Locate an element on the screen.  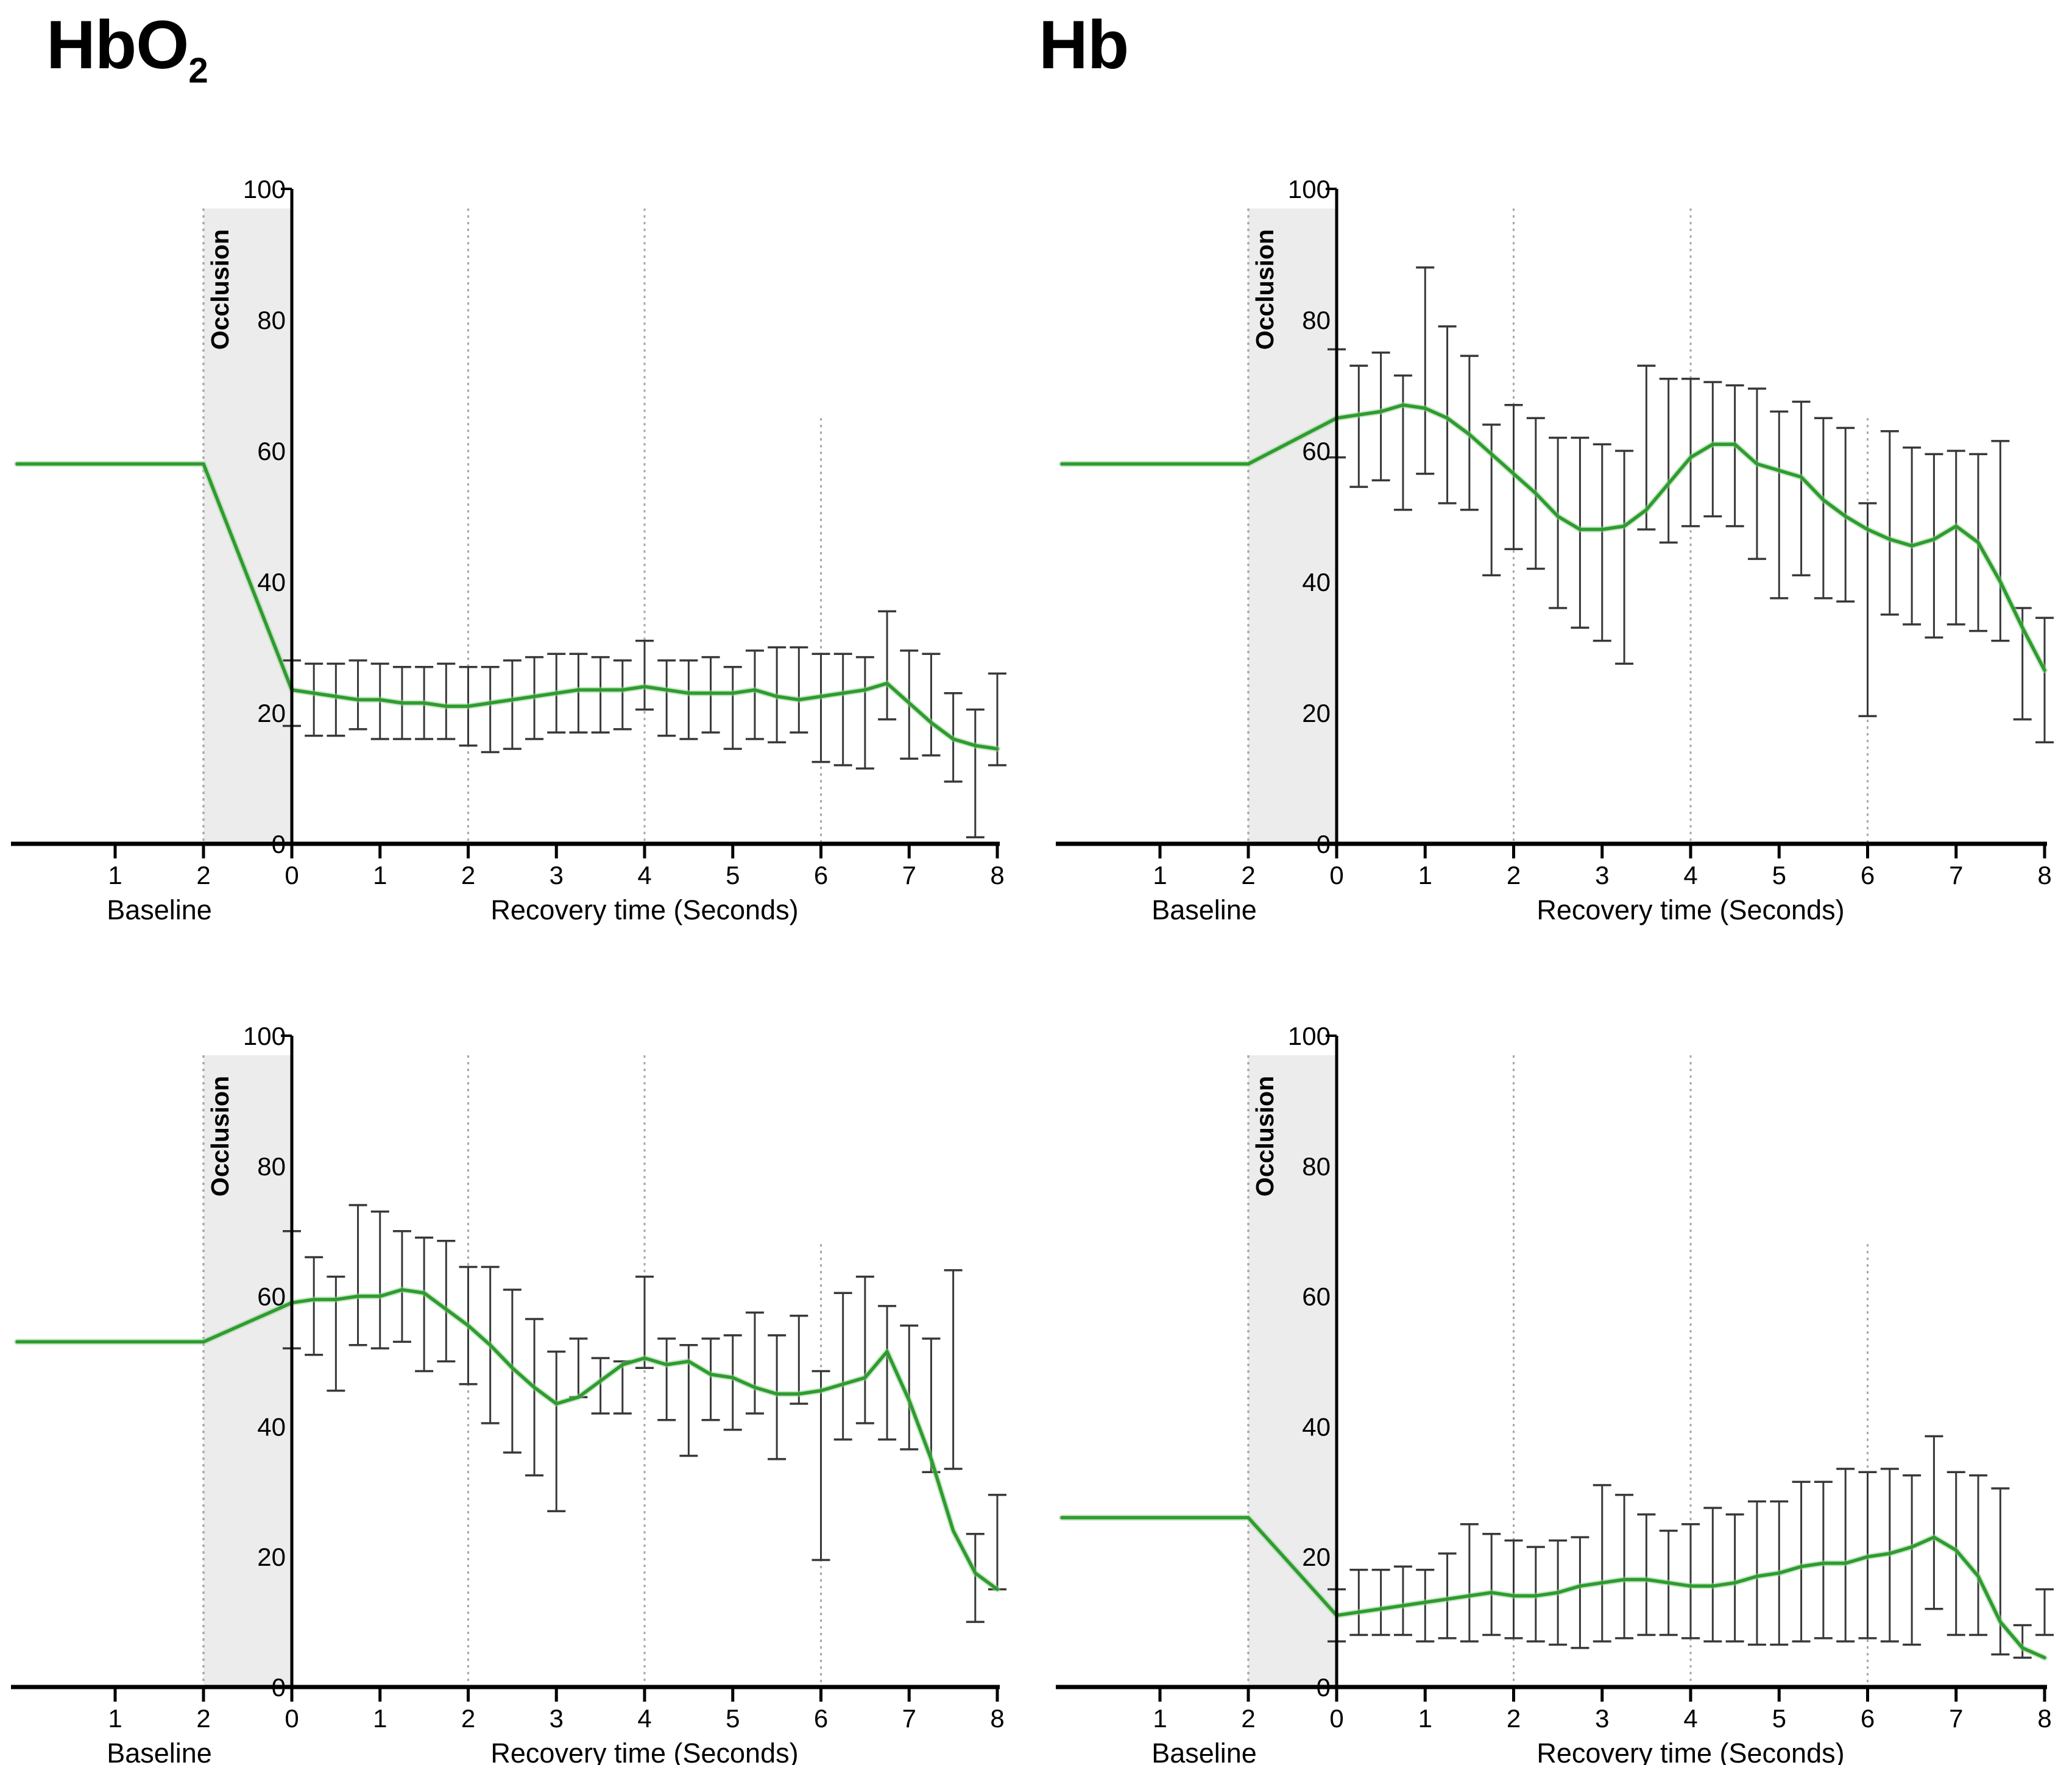
panel-title-hb: Hb is located at coordinates (1084, 45).